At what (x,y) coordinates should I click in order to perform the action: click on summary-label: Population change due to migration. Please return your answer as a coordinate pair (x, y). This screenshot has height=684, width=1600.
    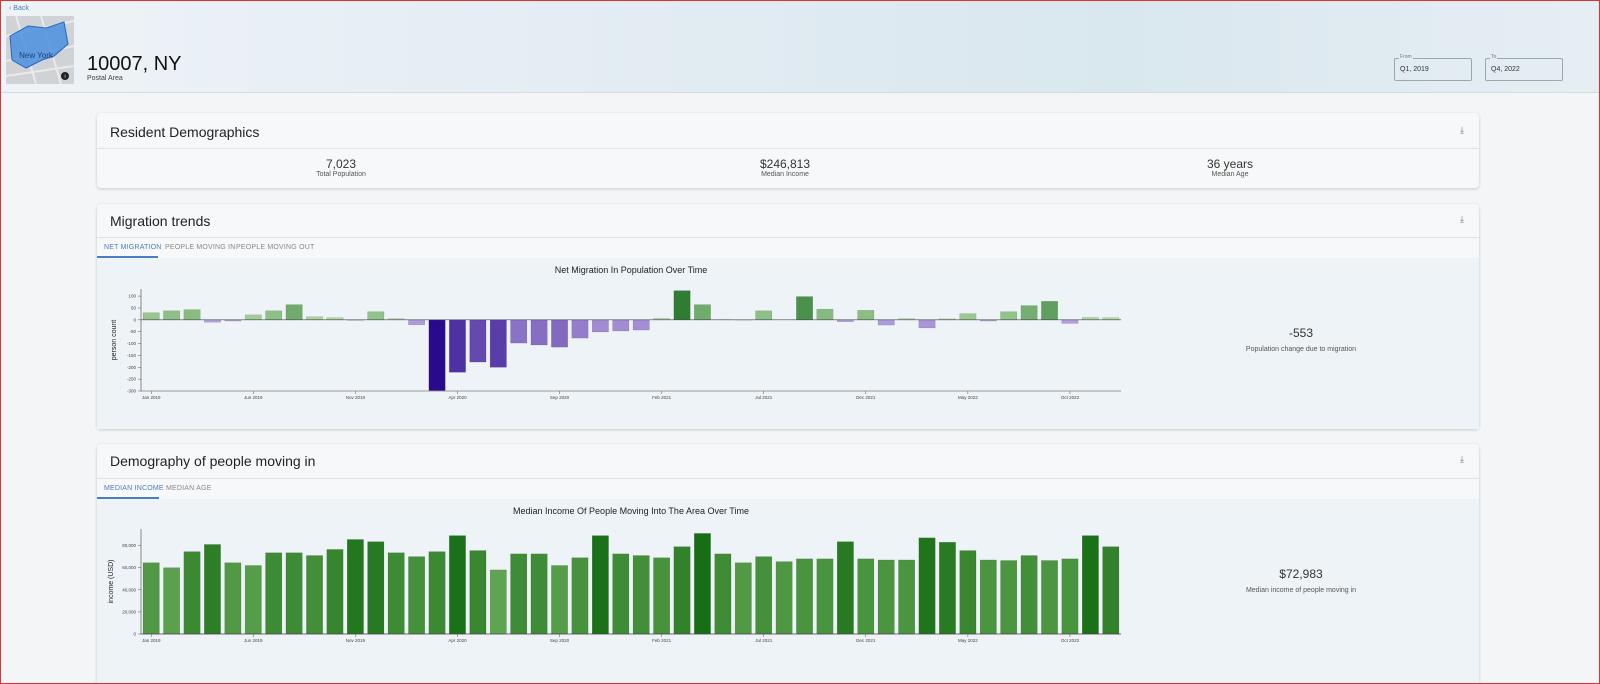
    Looking at the image, I should click on (1301, 349).